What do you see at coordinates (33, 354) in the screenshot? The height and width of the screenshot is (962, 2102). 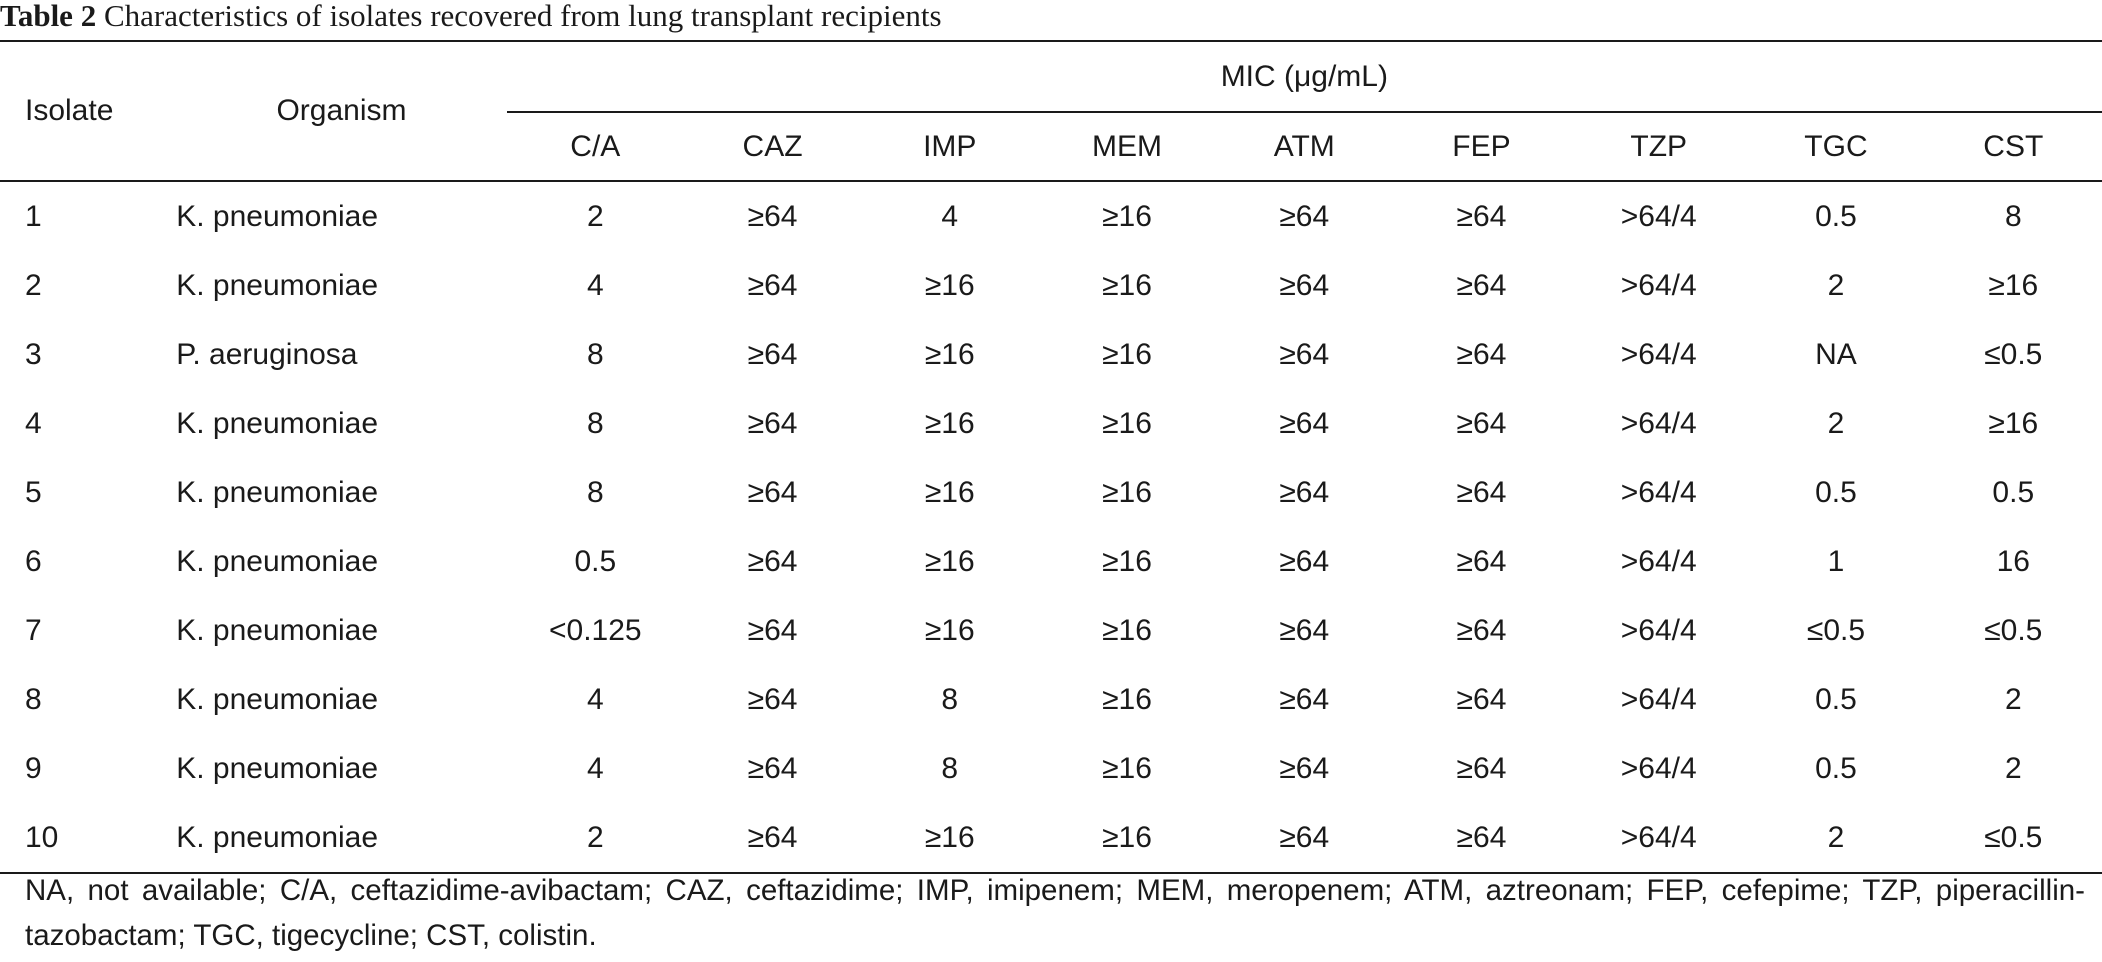 I see `cell-isolate: 3` at bounding box center [33, 354].